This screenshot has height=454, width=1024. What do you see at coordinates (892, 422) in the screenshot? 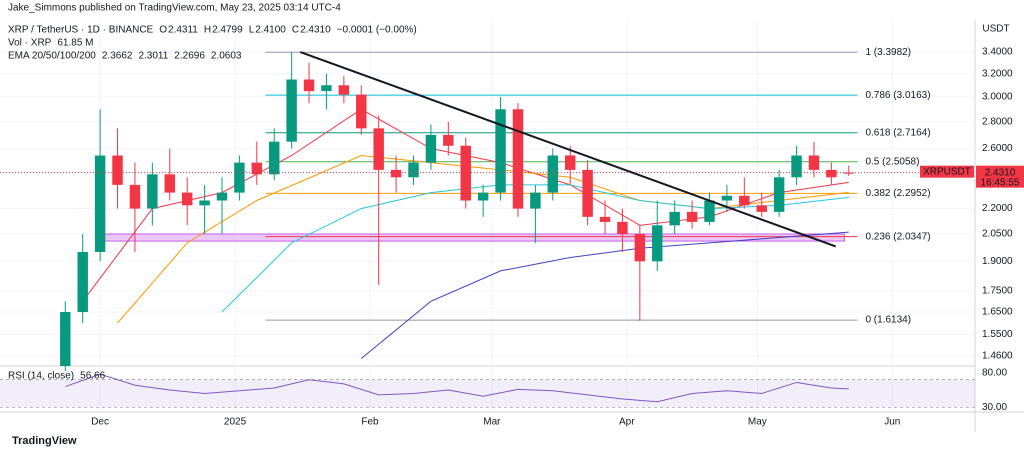
I see `x-tick-label: Jun` at bounding box center [892, 422].